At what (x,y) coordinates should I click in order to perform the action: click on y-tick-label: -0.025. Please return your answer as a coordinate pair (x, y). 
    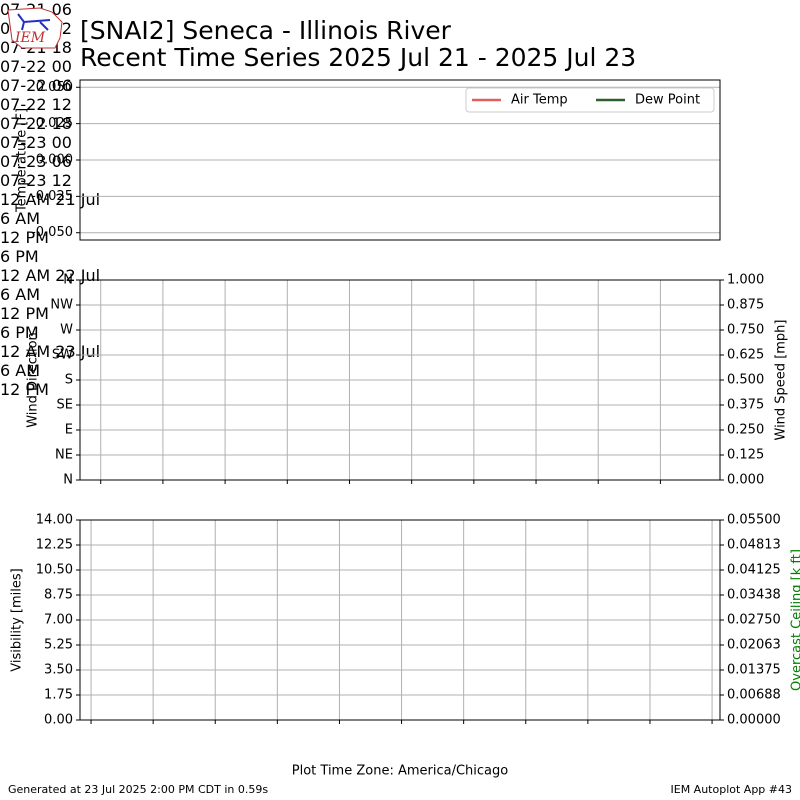
    Looking at the image, I should click on (52, 196).